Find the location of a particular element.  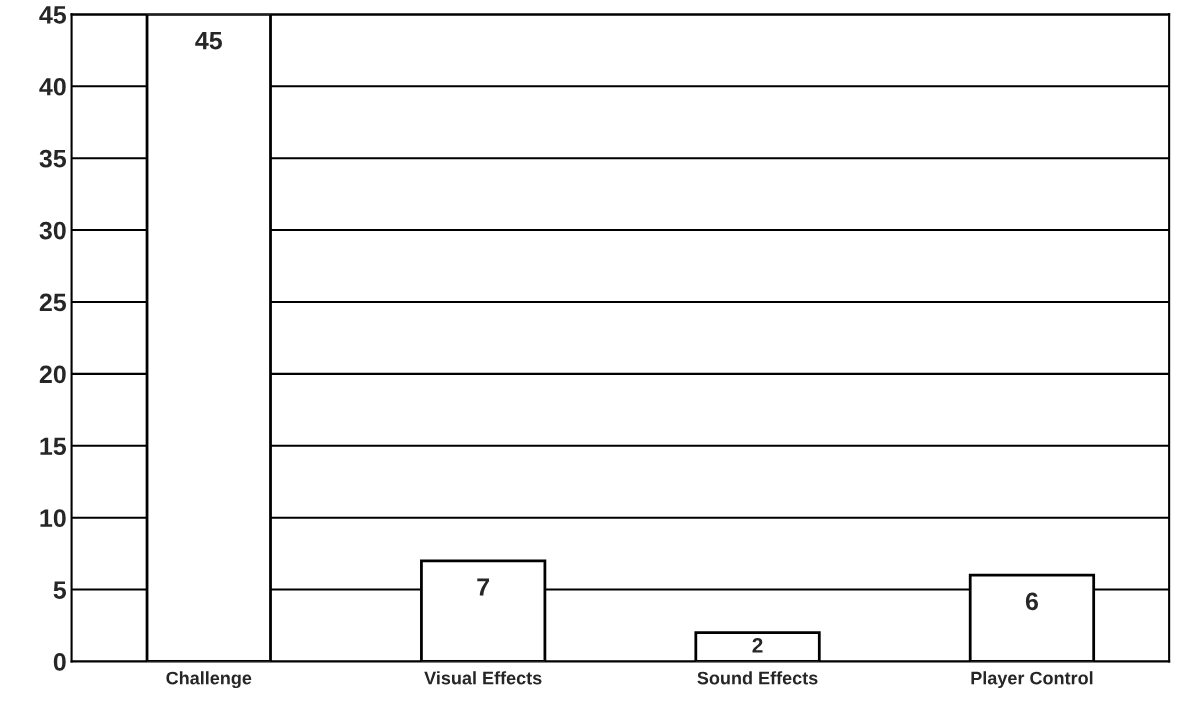

y-tick-label: 40 is located at coordinates (52, 86).